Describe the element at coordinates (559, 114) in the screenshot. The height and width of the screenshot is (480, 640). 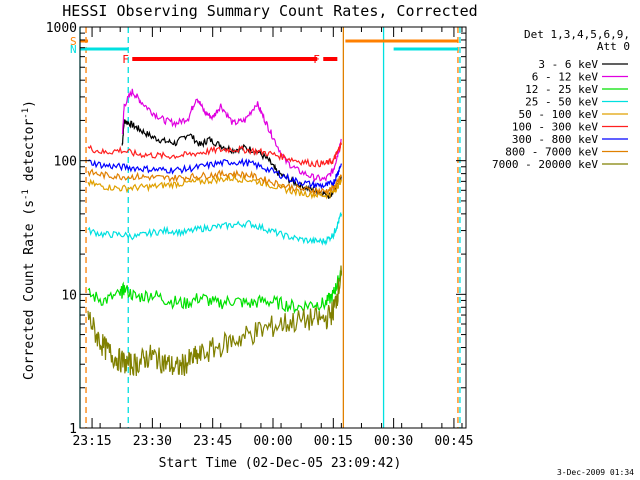
I see `legend-label: 50 - 100 keV` at that location.